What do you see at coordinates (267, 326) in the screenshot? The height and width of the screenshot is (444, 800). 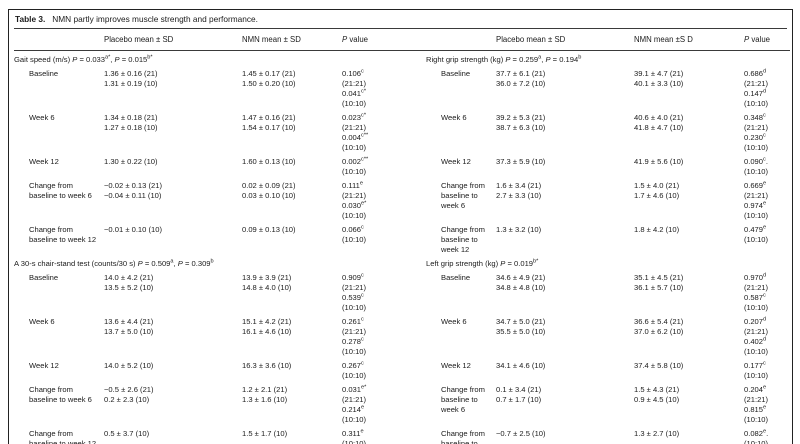 I see `nmn-value-left: 15.1 ± 4.2 (21) 16.1 ± 4.6 (10)` at bounding box center [267, 326].